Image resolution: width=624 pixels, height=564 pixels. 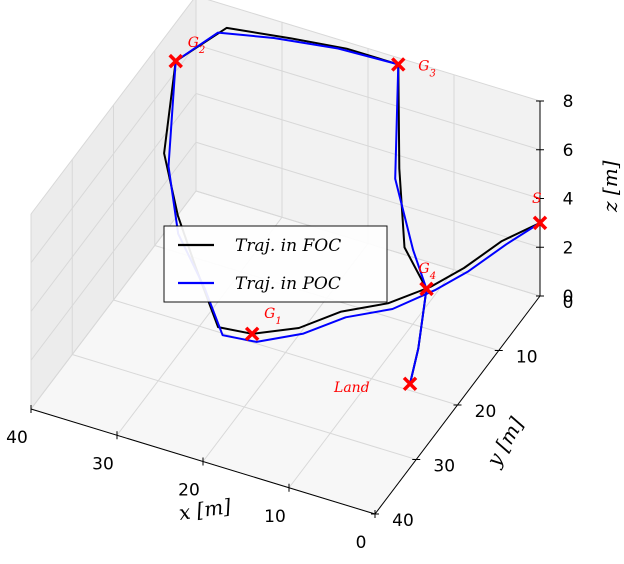 I want to click on y-tick-label: 30, so click(x=444, y=467).